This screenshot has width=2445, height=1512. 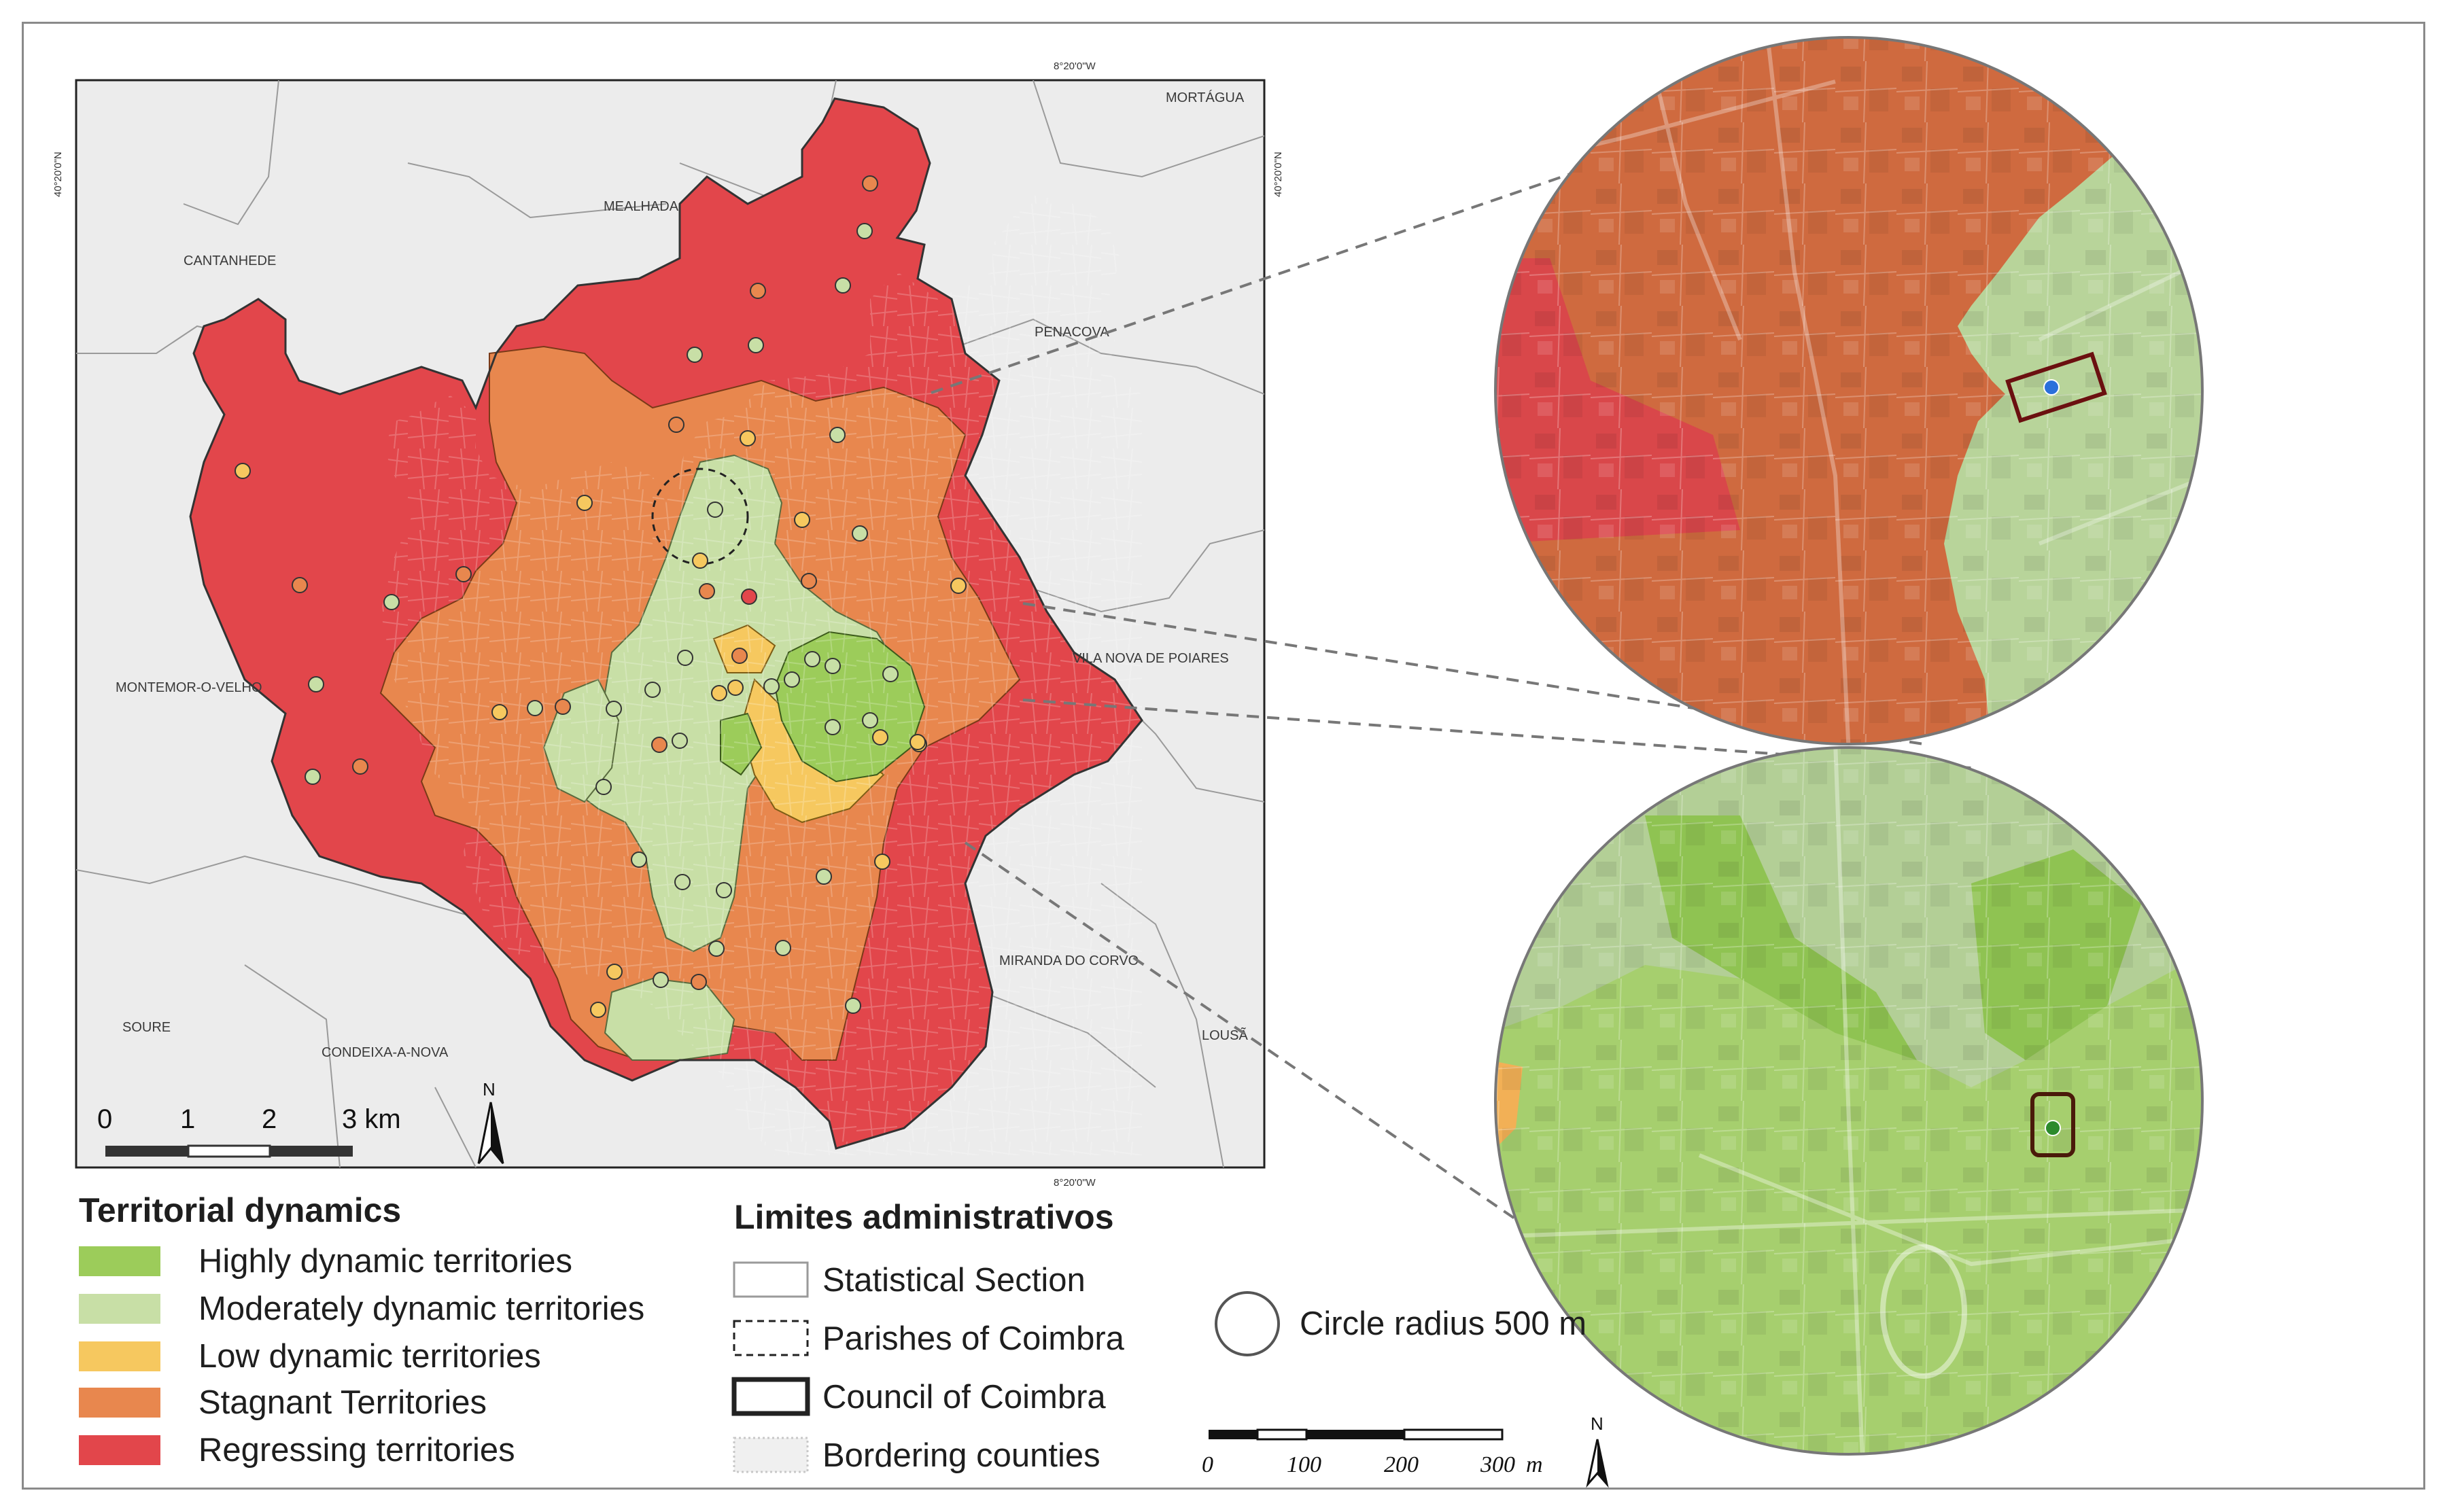 What do you see at coordinates (954, 1280) in the screenshot?
I see `admin-label: Statistical Section` at bounding box center [954, 1280].